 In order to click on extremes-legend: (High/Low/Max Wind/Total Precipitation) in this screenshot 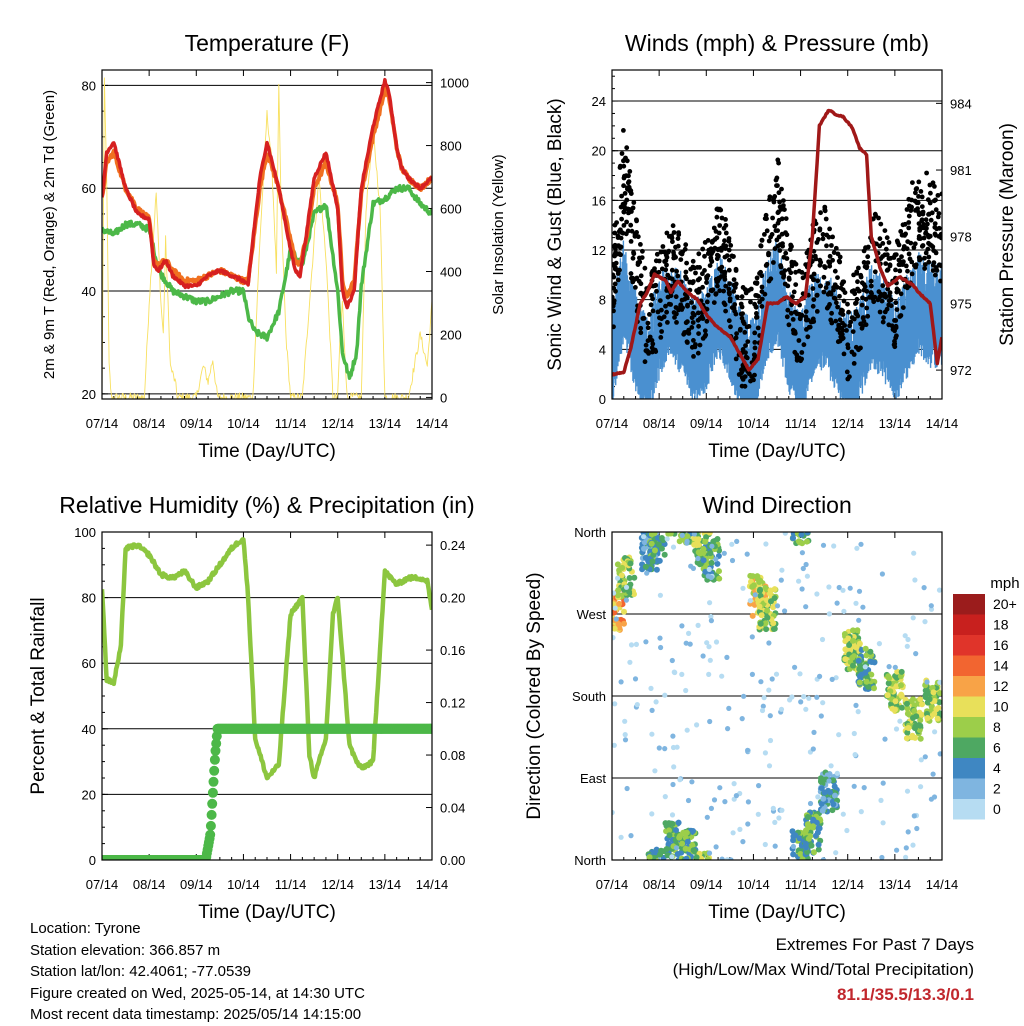, I will do `click(823, 969)`.